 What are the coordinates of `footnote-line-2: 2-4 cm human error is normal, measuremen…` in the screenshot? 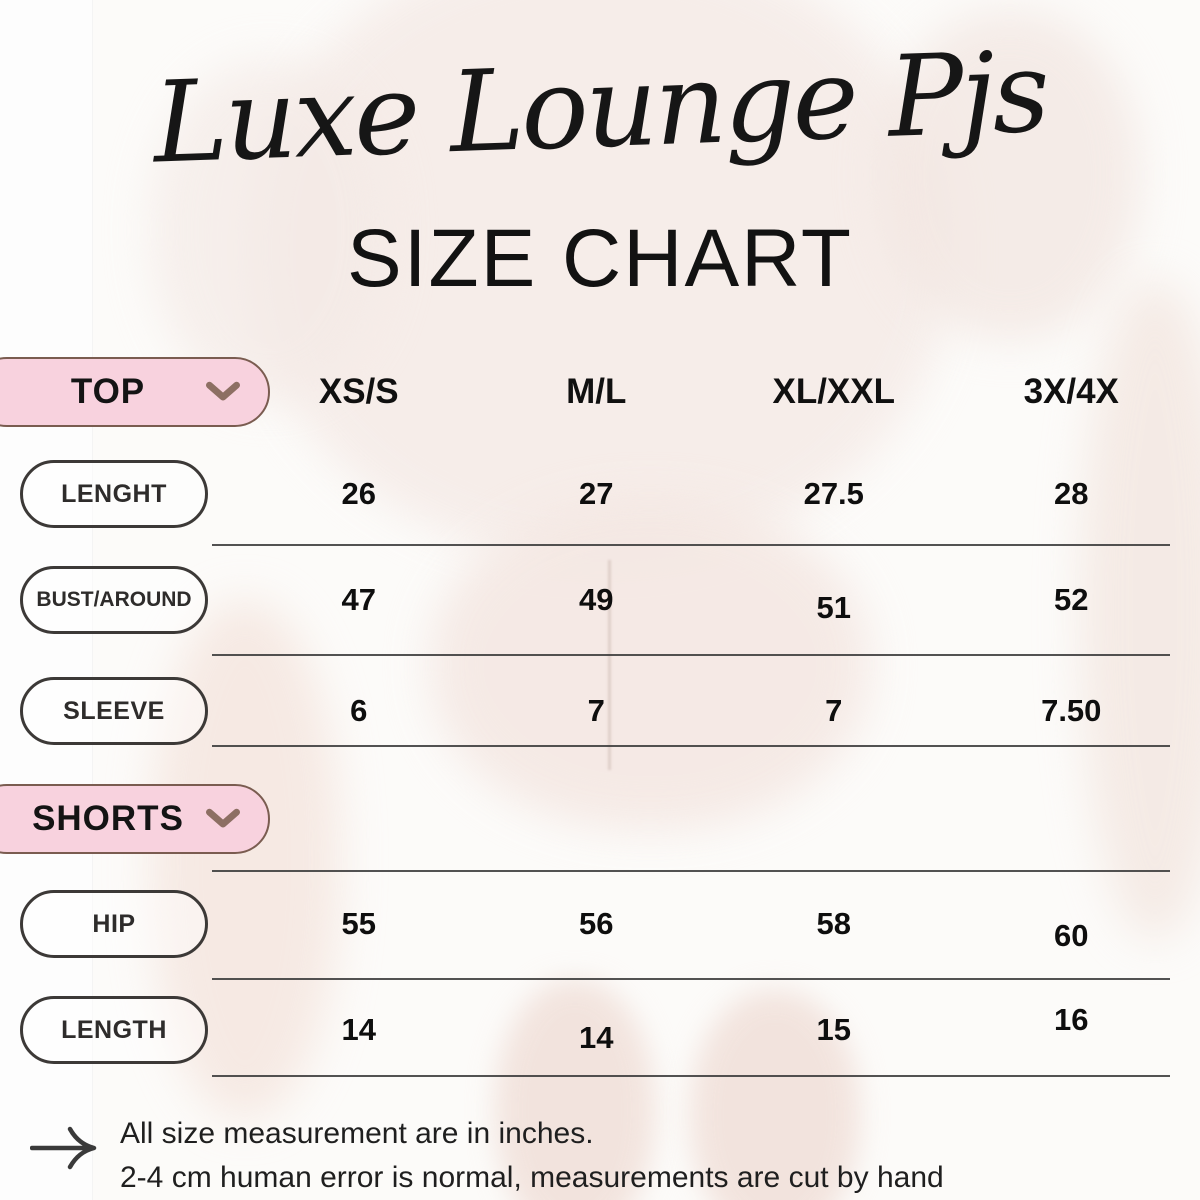 It's located at (532, 1177).